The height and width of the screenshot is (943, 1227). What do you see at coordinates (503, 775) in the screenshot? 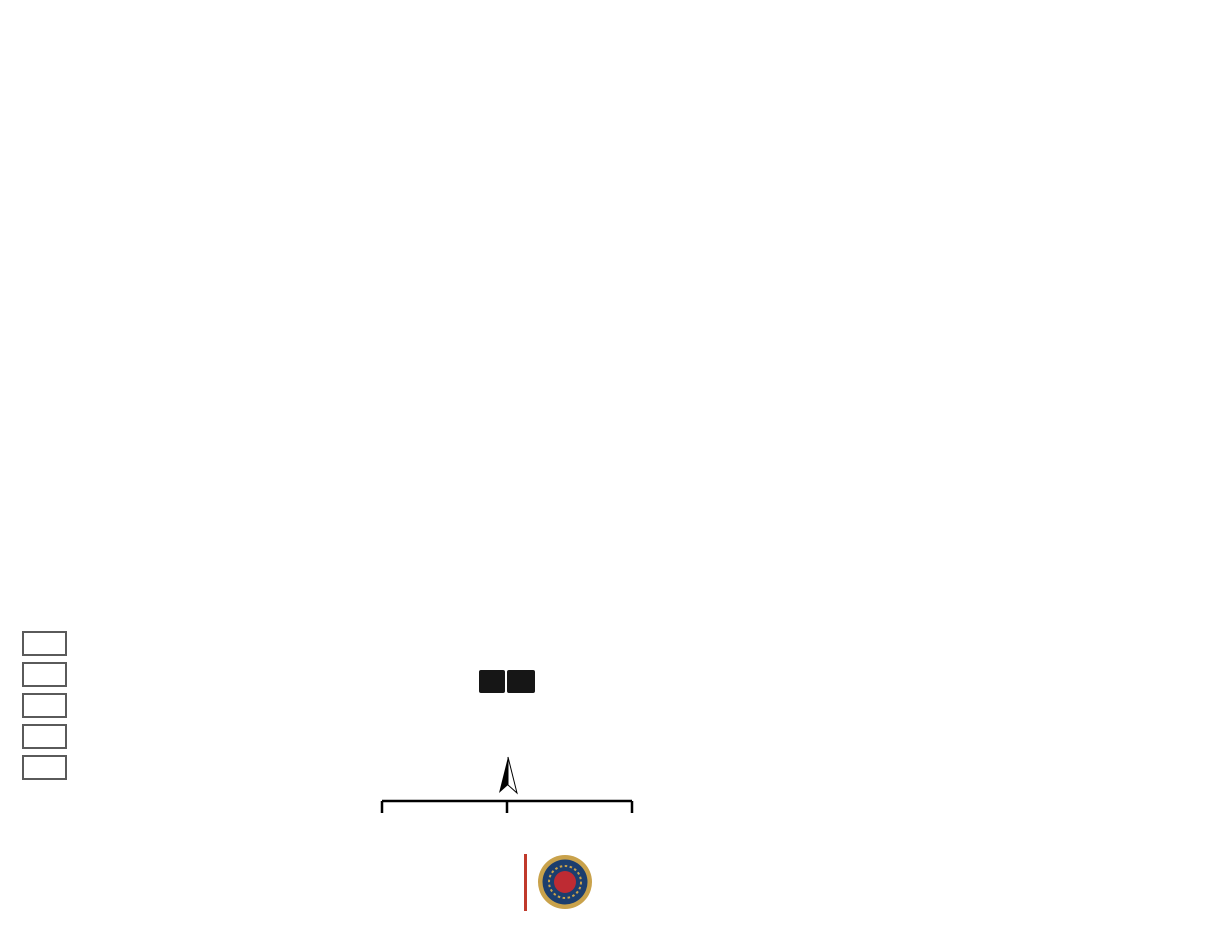
I see `north-arrow-left-half` at bounding box center [503, 775].